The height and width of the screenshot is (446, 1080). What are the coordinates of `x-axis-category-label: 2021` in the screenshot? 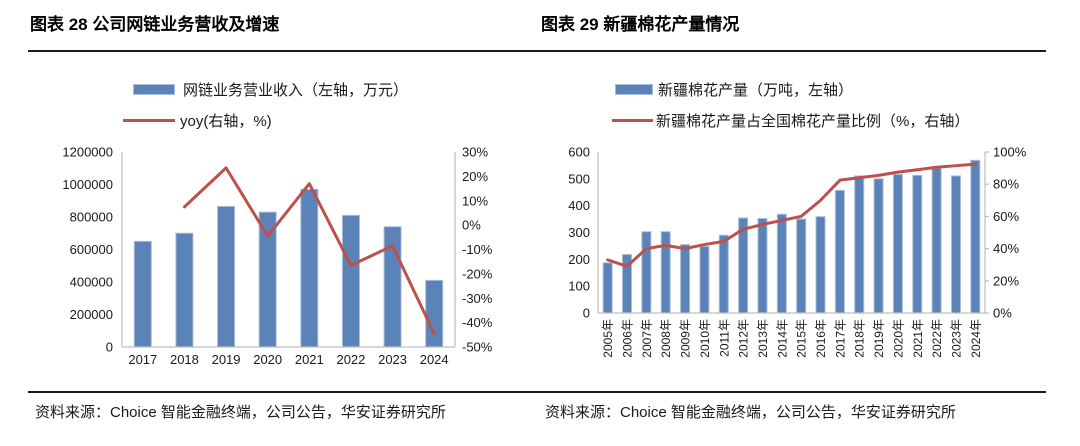 It's located at (309, 359).